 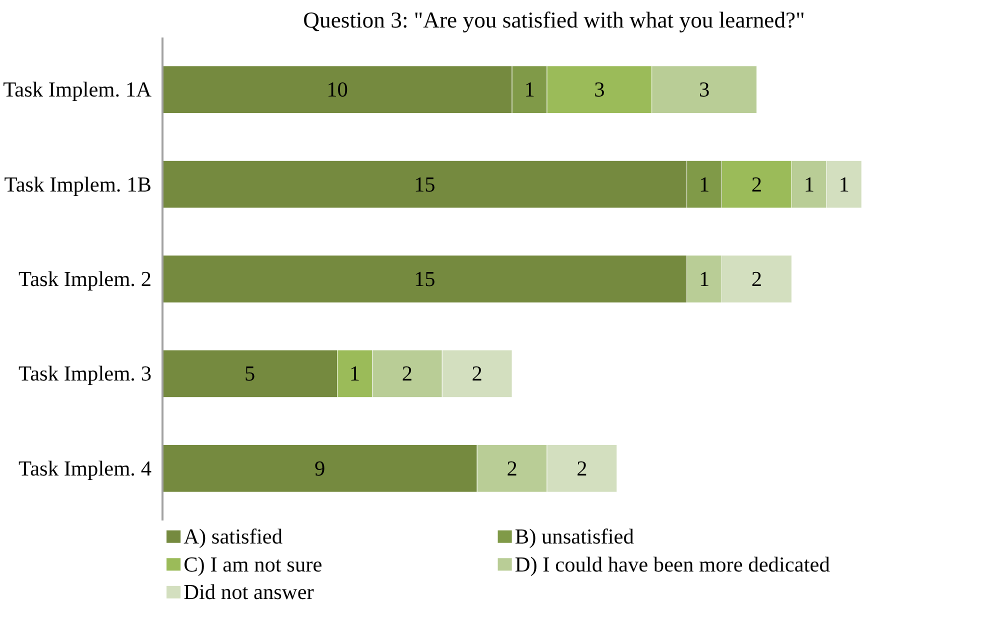 What do you see at coordinates (249, 592) in the screenshot?
I see `legend-label: Did not answer` at bounding box center [249, 592].